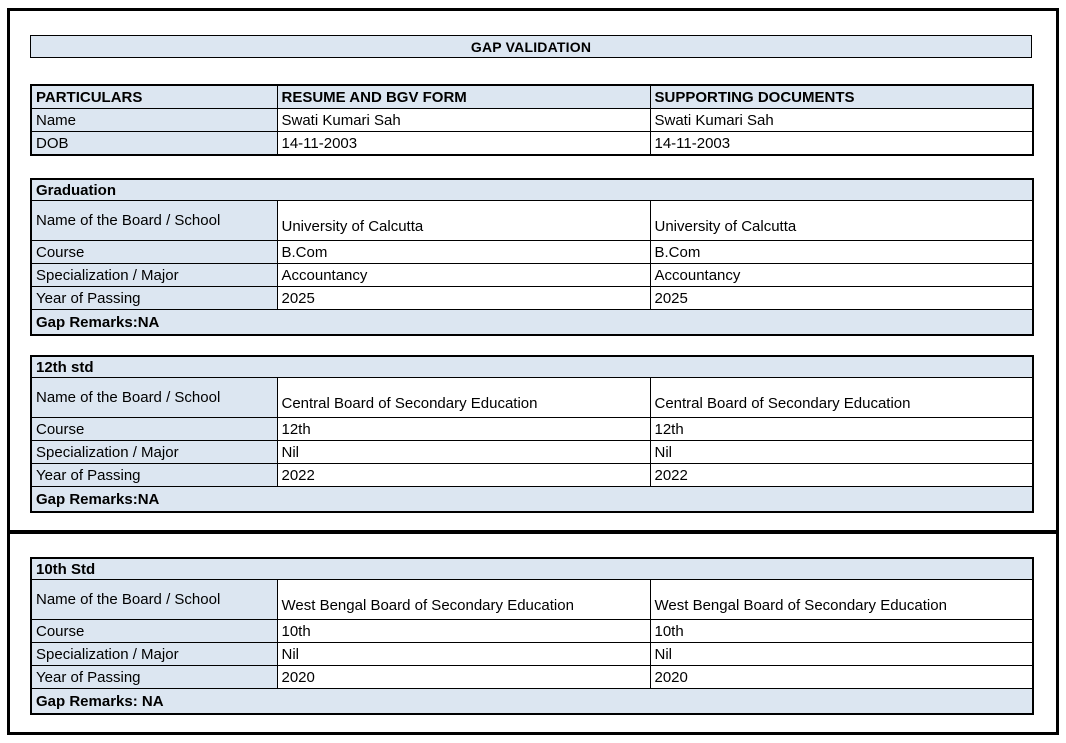 This screenshot has height=743, width=1066. Describe the element at coordinates (841, 429) in the screenshot. I see `course-supporting-value-cell: 12th` at that location.